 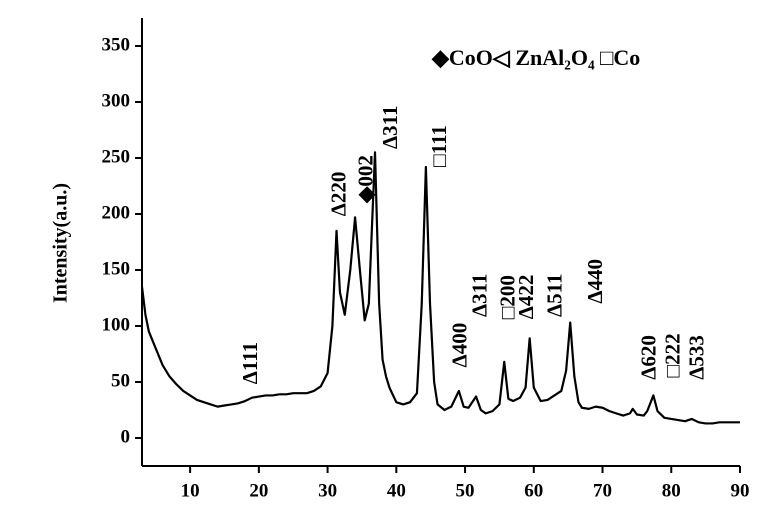 I want to click on x-tick-label: 20, so click(x=258, y=490).